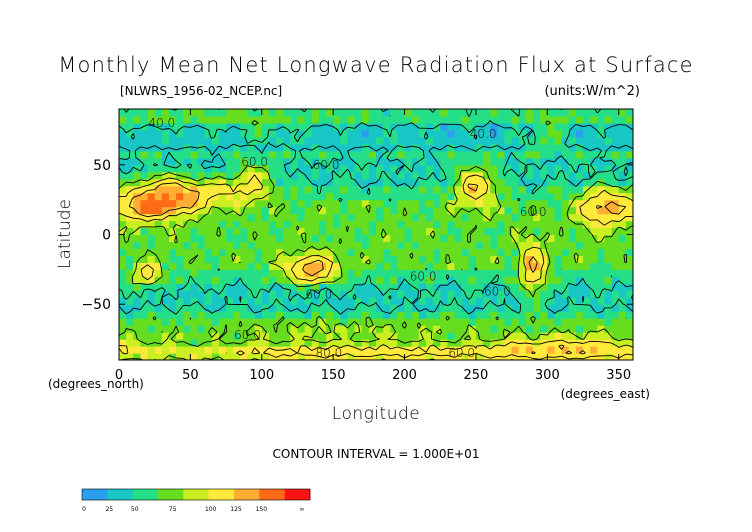 Image resolution: width=752 pixels, height=532 pixels. I want to click on contour-label: 60.0, so click(461, 353).